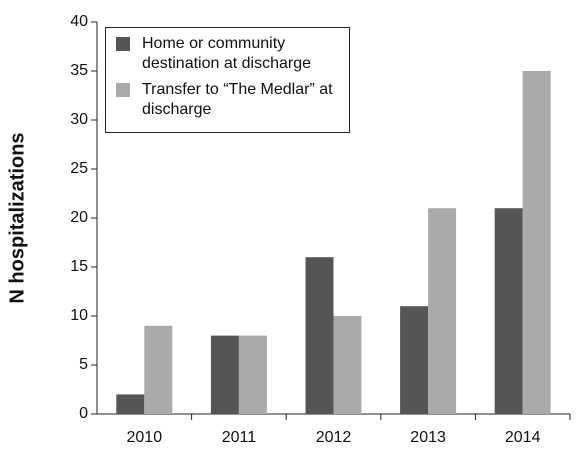 The height and width of the screenshot is (451, 579). What do you see at coordinates (334, 437) in the screenshot?
I see `x-tick-label: 2012` at bounding box center [334, 437].